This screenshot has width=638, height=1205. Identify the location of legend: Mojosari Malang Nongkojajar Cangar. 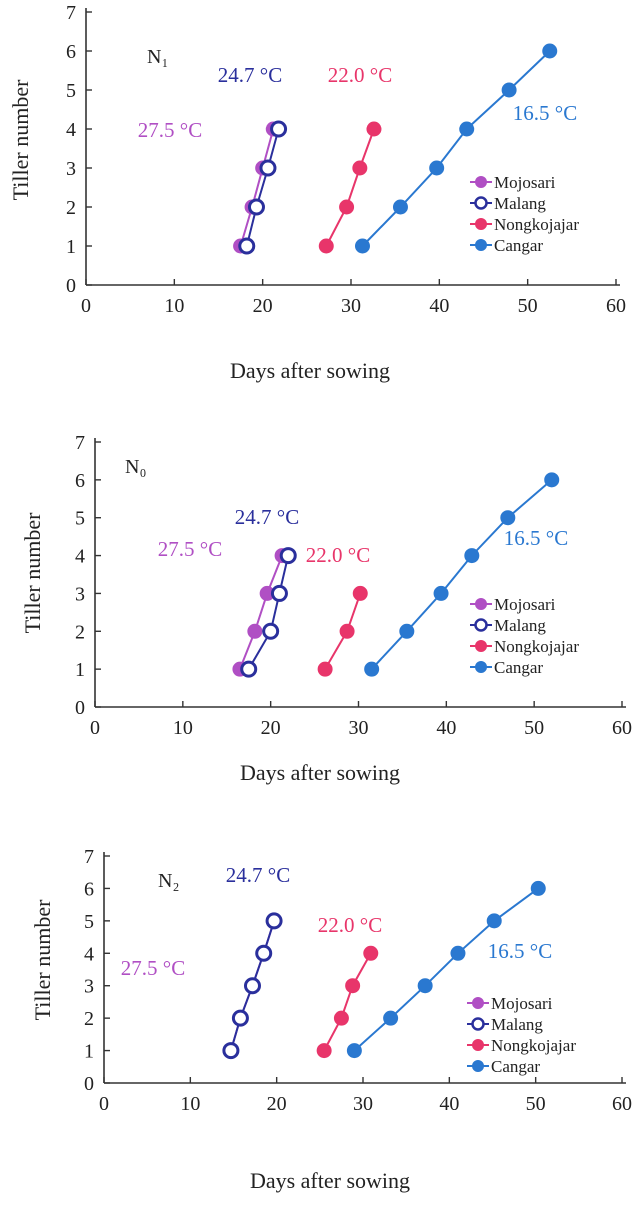
(524, 214).